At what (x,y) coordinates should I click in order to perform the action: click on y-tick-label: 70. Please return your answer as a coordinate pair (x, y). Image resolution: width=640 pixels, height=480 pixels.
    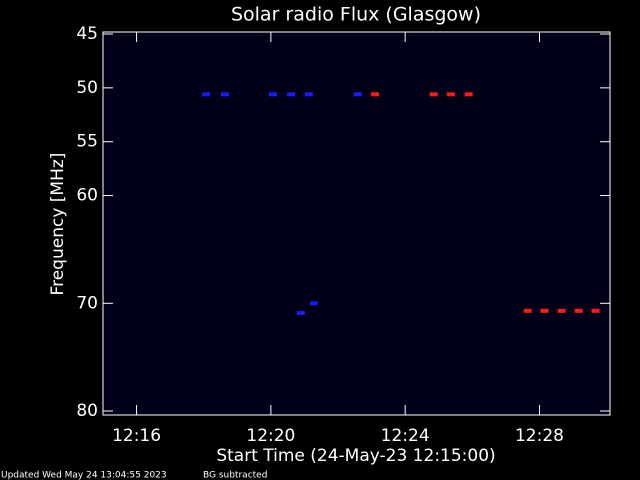
    Looking at the image, I should click on (87, 303).